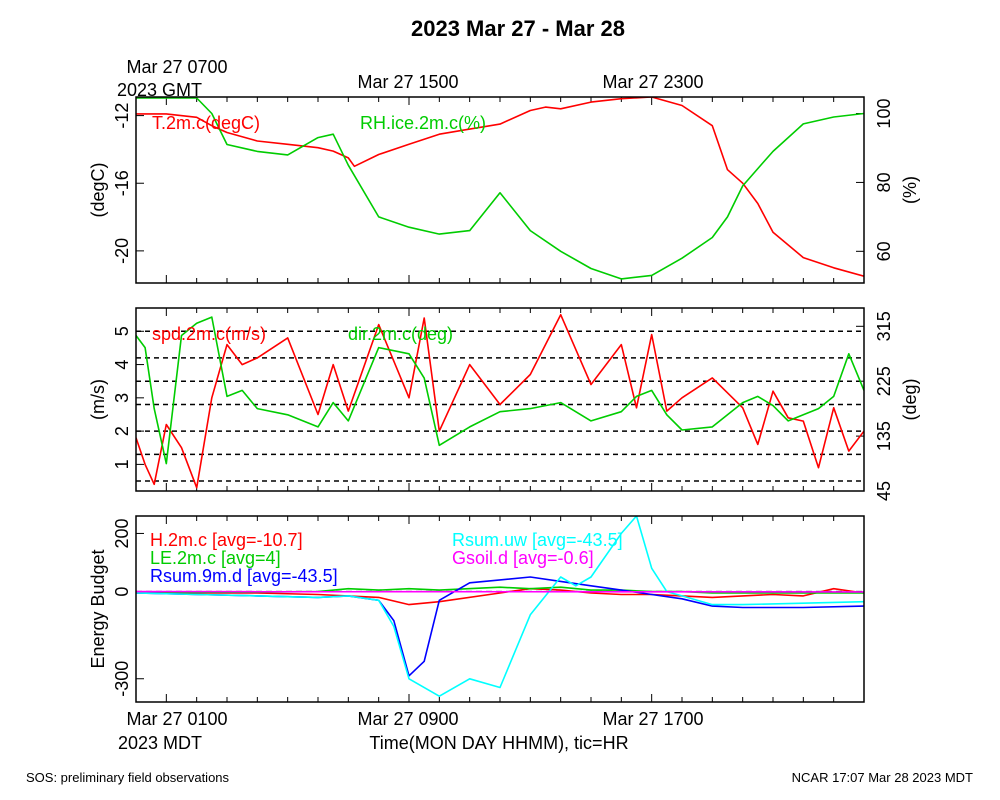 Image resolution: width=1000 pixels, height=800 pixels. What do you see at coordinates (209, 334) in the screenshot?
I see `legend-spd-2m-c-m-s-: spd.2m.c(m/s)` at bounding box center [209, 334].